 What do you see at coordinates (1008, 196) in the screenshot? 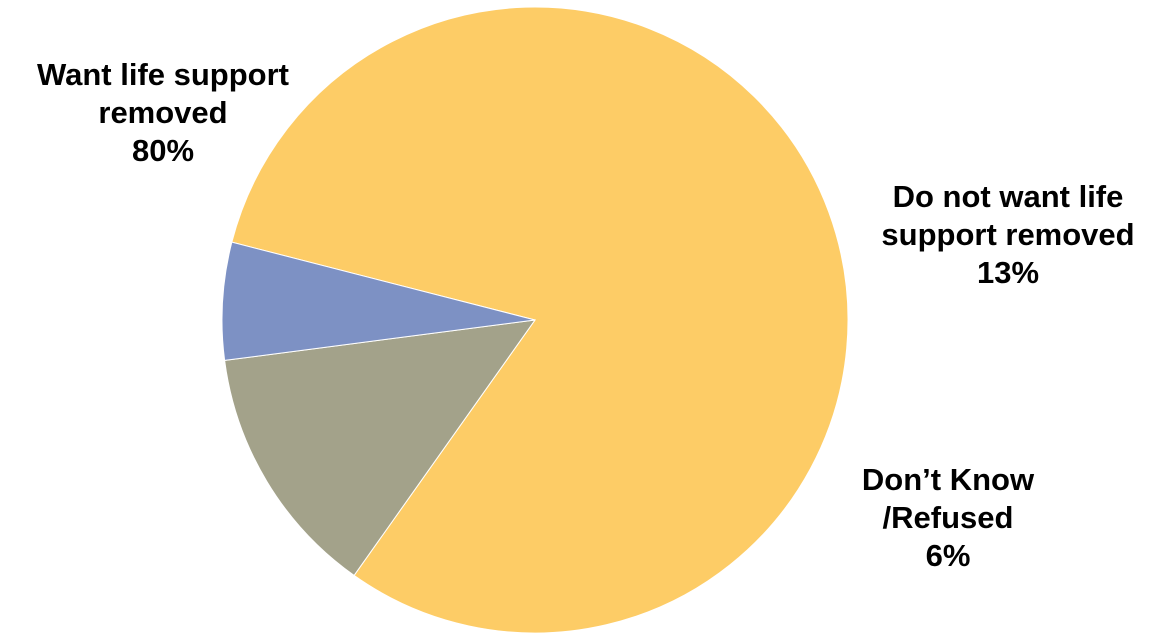
I see `slice-name-line-1-0: Do not want life` at bounding box center [1008, 196].